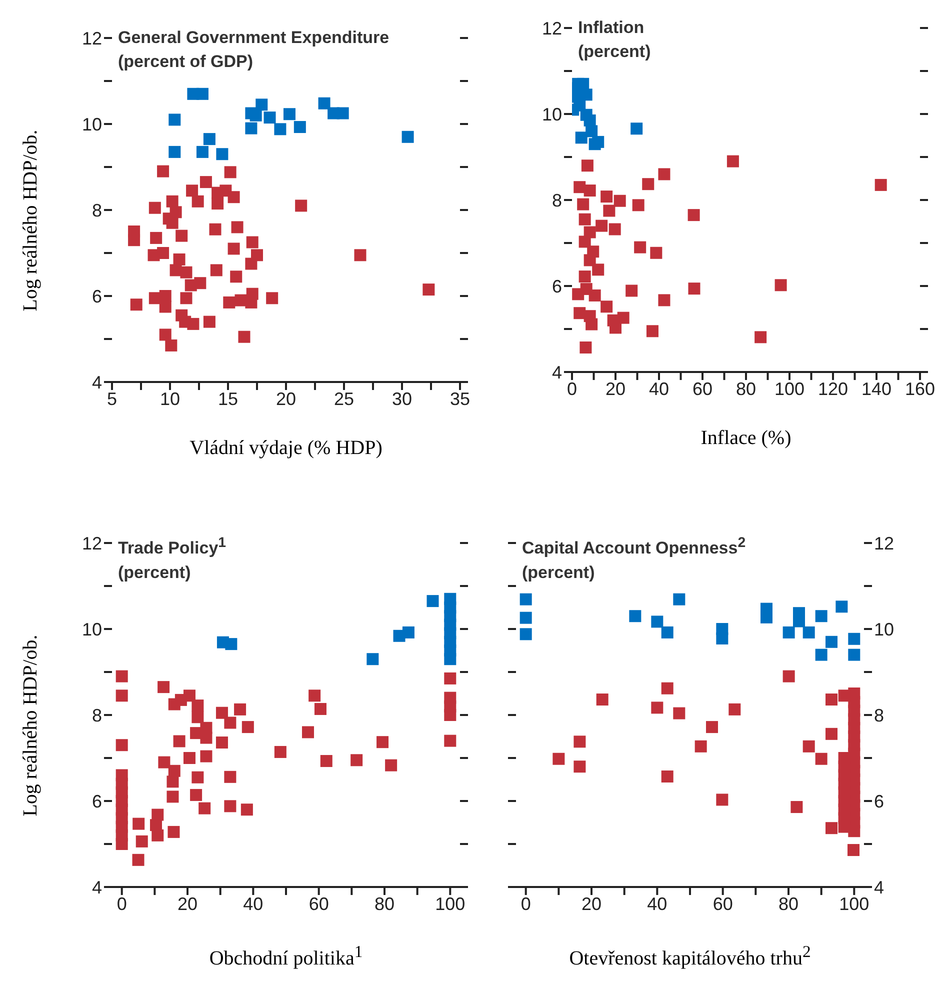 The height and width of the screenshot is (992, 936). I want to click on x-tick-label: 140, so click(876, 388).